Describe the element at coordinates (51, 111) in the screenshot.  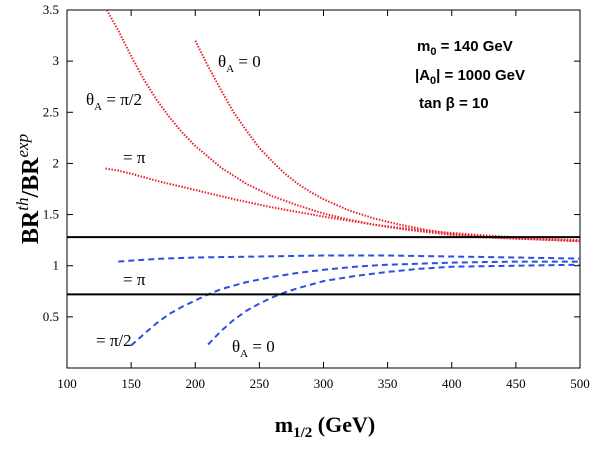
I see `y-tick-label: 2.5` at that location.